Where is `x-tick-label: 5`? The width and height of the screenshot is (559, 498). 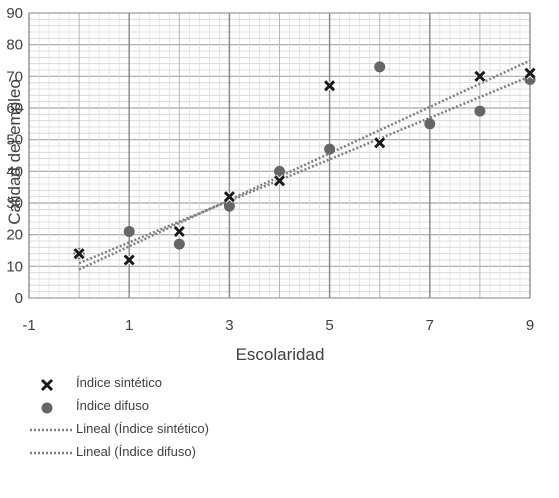
x-tick-label: 5 is located at coordinates (329, 325).